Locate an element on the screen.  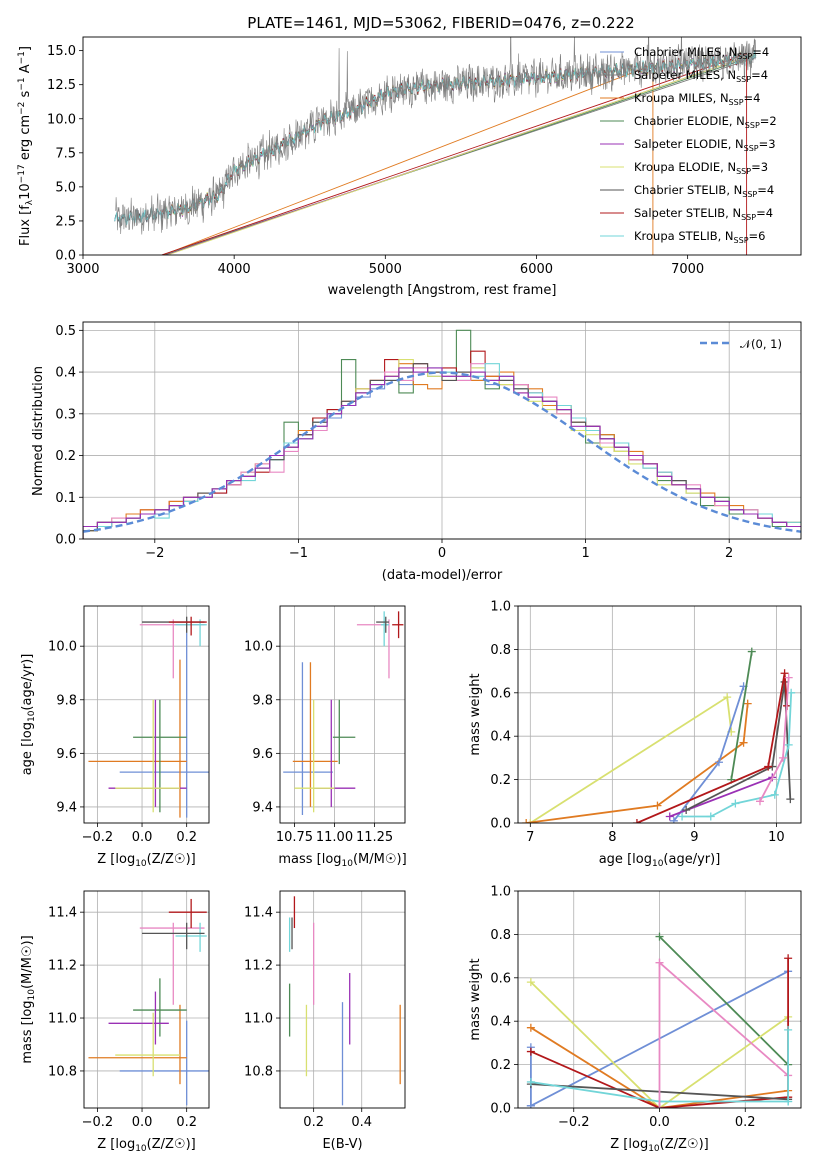
legend-label: Kroupa MILES, NSSP=4 is located at coordinates (697, 99).